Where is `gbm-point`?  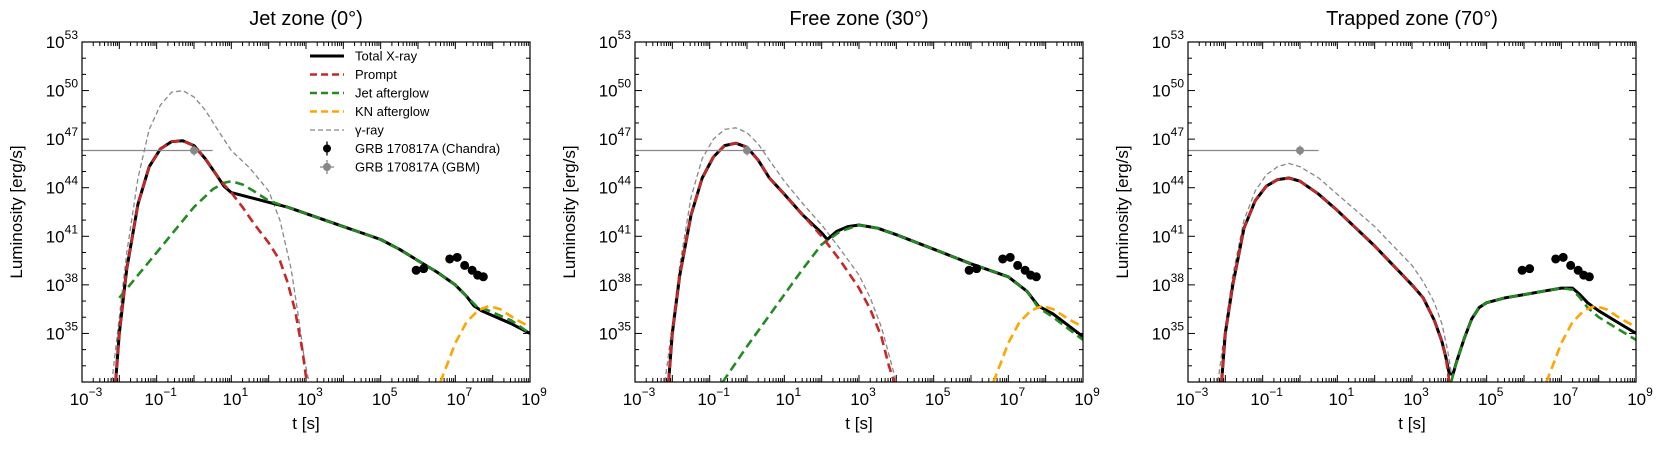 gbm-point is located at coordinates (747, 150).